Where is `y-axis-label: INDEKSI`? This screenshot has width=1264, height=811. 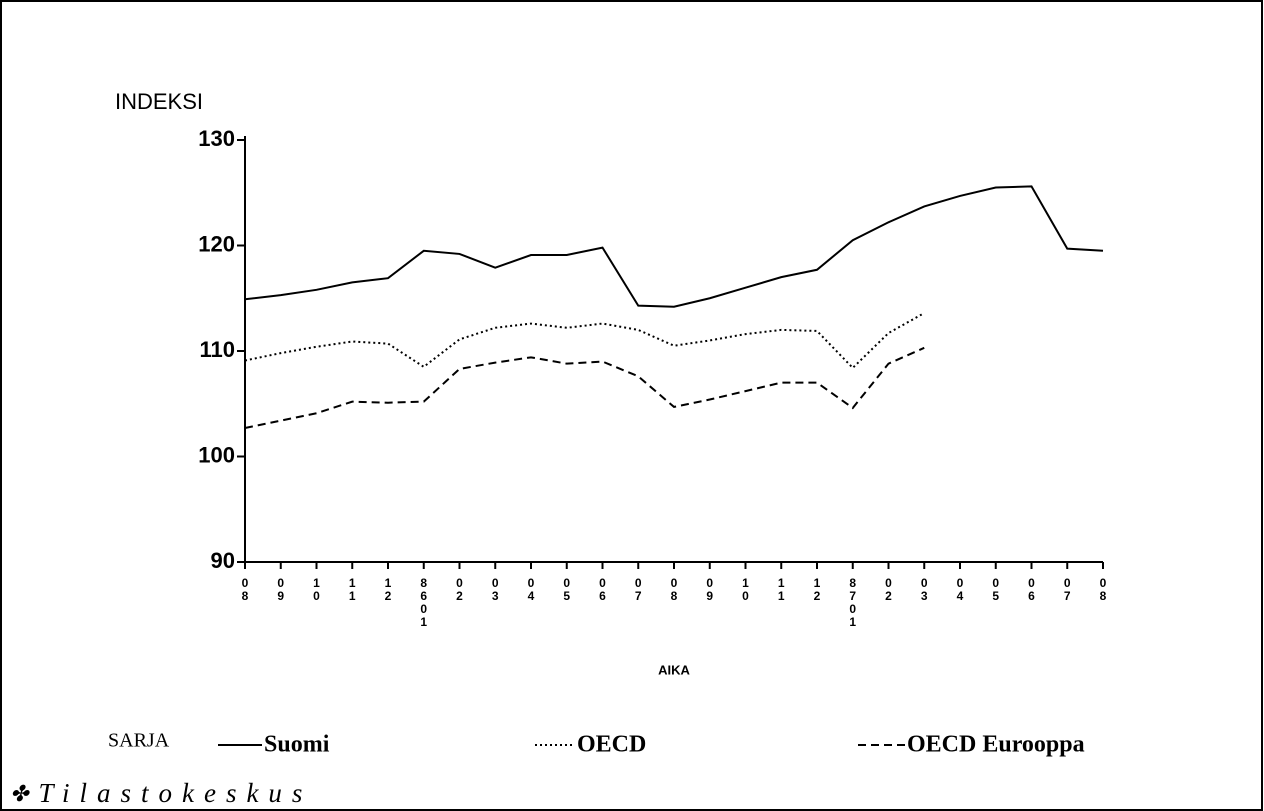
y-axis-label: INDEKSI is located at coordinates (159, 101).